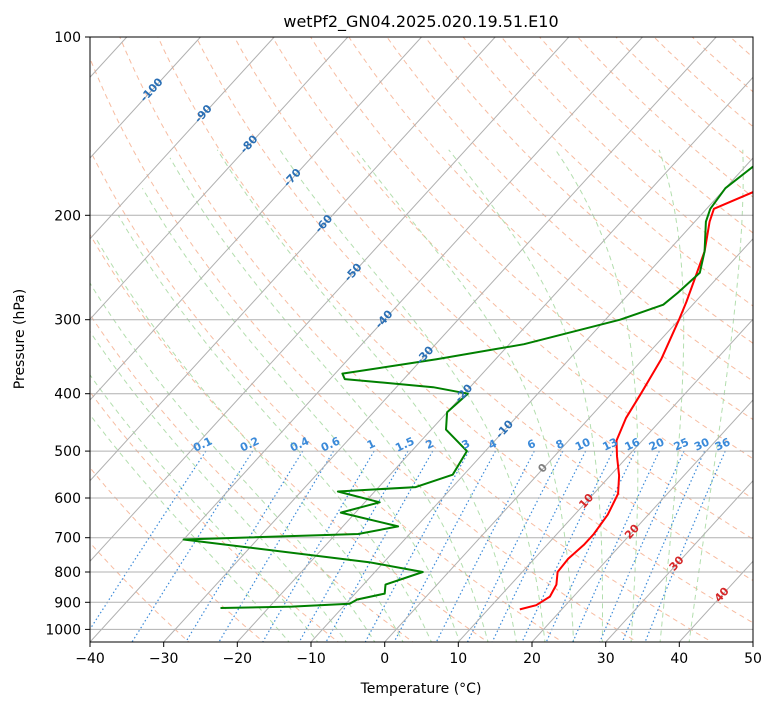 This screenshot has height=708, width=775. Describe the element at coordinates (90, 659) in the screenshot. I see `x-tick-label: −40` at that location.